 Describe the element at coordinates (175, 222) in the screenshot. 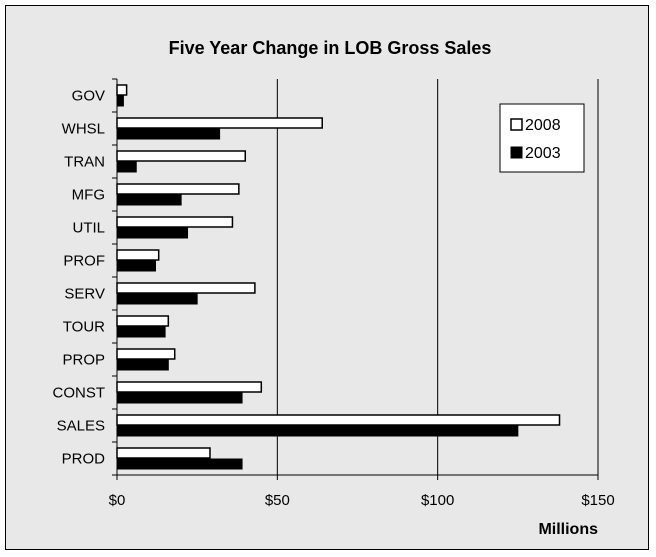

I see `bar-2008-util` at that location.